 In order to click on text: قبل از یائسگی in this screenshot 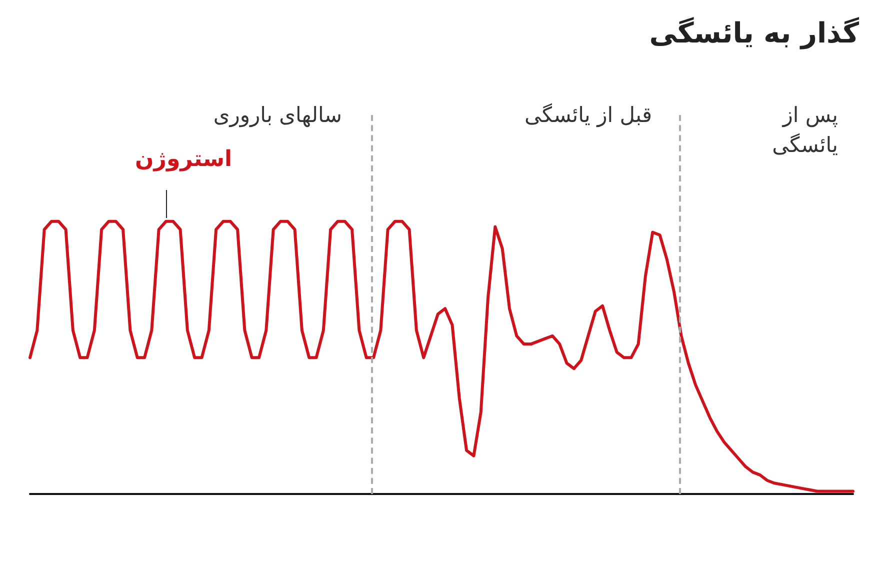, I will do `click(588, 116)`.